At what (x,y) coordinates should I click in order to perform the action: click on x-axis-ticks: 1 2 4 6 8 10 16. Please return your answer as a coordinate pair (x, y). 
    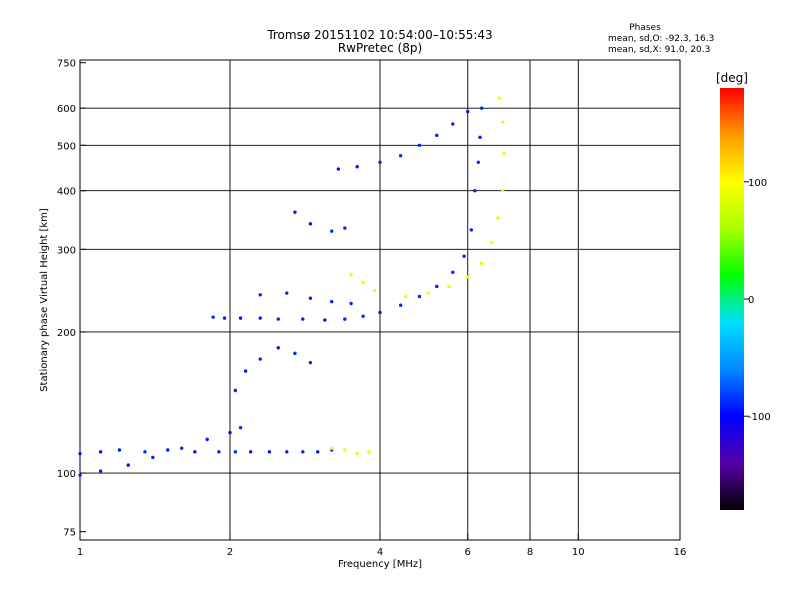
    Looking at the image, I should click on (382, 546).